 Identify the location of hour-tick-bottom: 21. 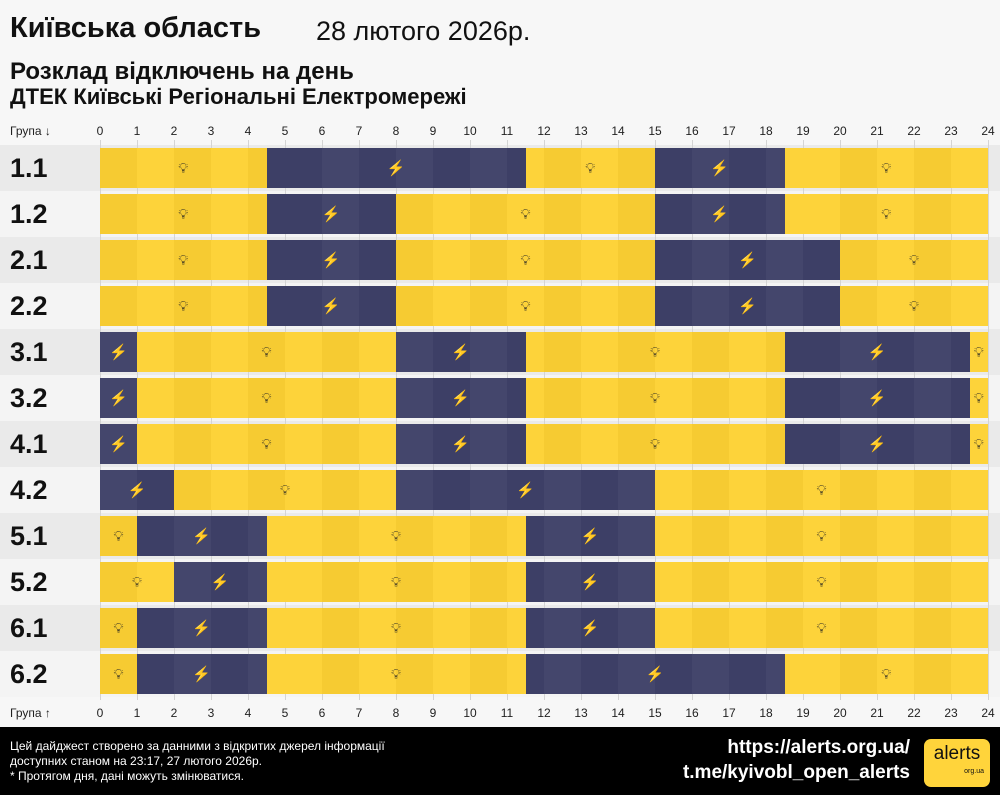
(877, 713).